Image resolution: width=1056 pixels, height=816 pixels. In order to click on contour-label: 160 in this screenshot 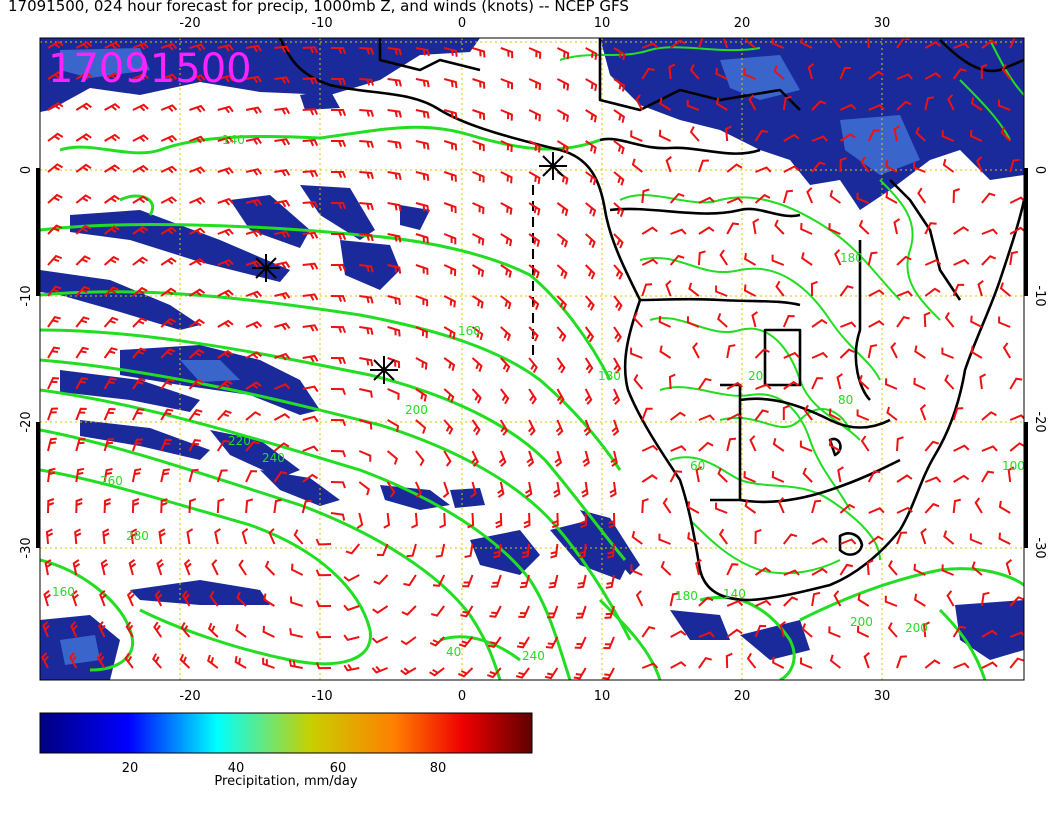, I will do `click(469, 331)`.